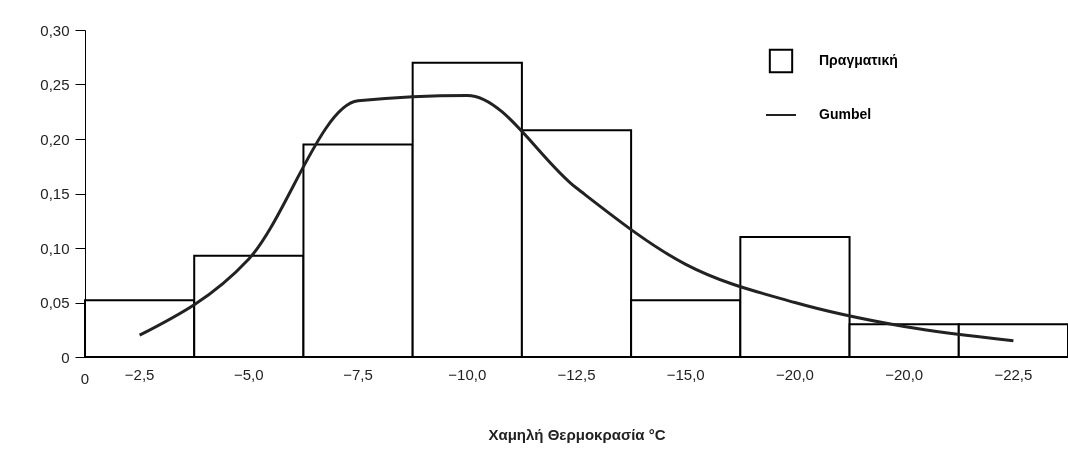  I want to click on text: 0, so click(85, 378).